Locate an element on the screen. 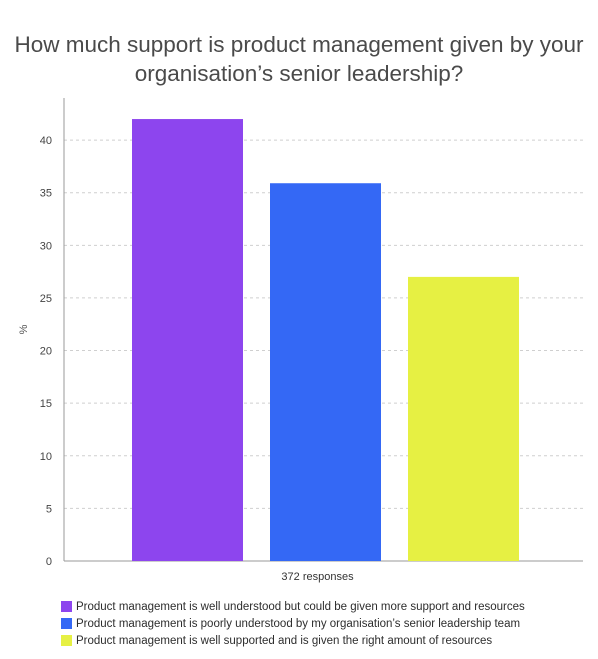 The image size is (598, 659). x-category-label: 372 responses is located at coordinates (317, 577).